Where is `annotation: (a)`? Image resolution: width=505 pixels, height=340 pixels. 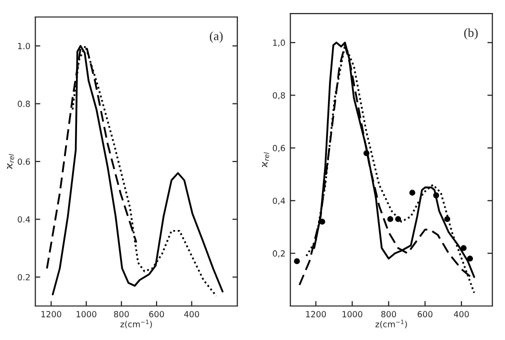 annotation: (a) is located at coordinates (216, 37).